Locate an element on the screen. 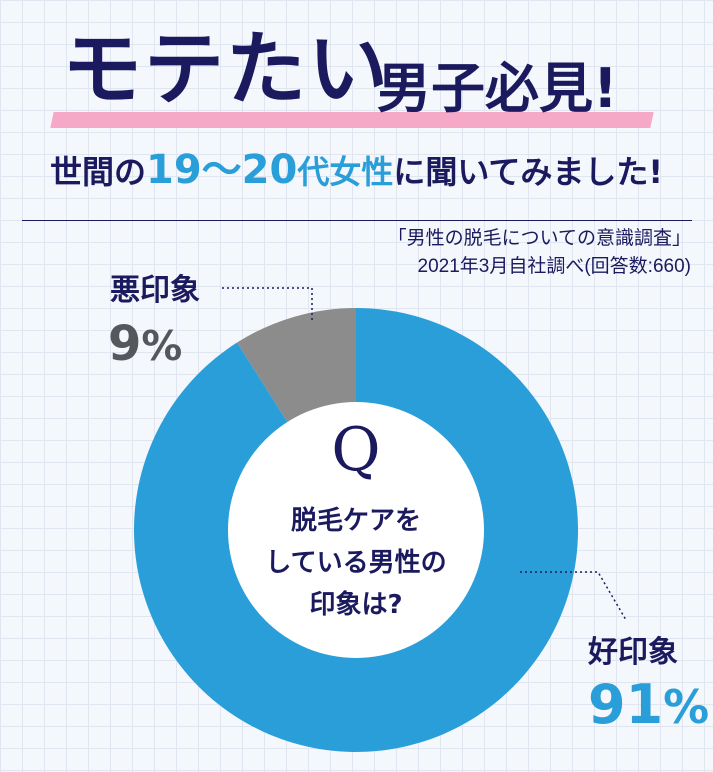 The image size is (713, 772). question-line-2: している男性の is located at coordinates (356, 563).